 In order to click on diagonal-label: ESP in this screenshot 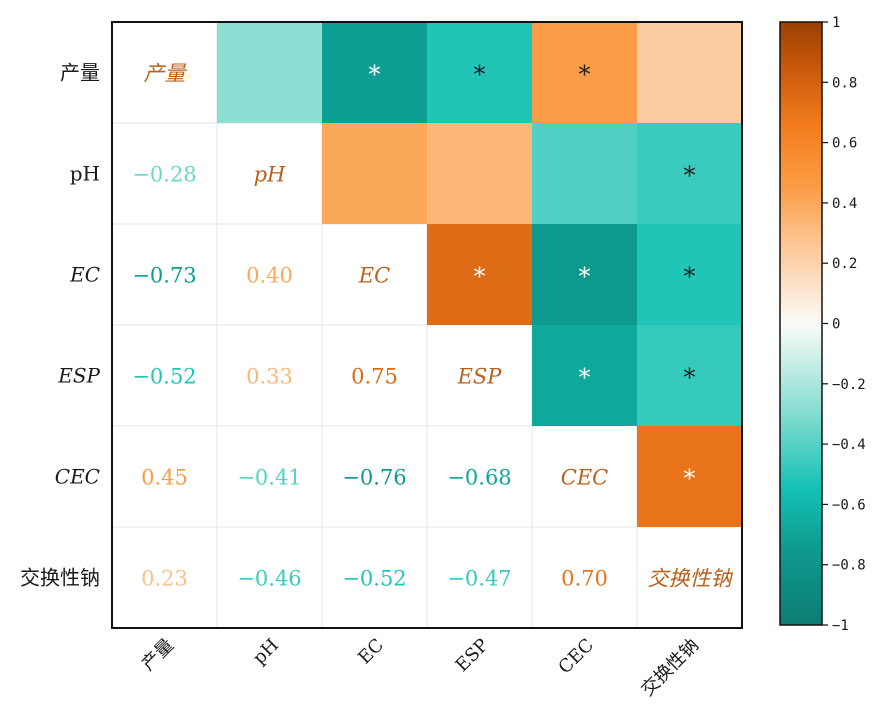, I will do `click(480, 377)`.